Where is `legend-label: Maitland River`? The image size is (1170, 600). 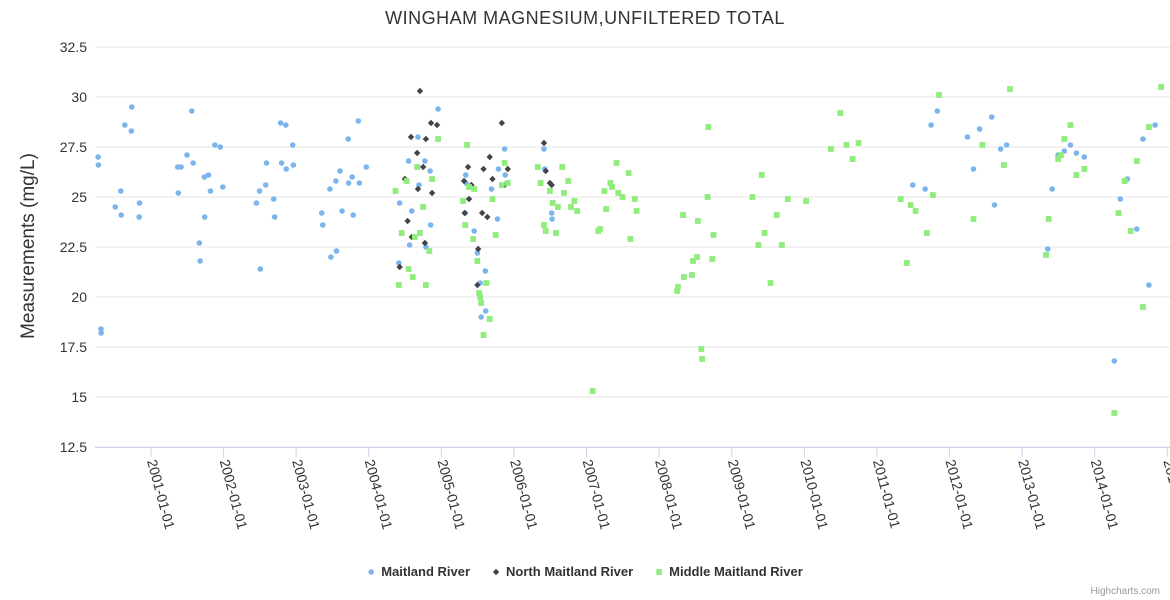
legend-label: Maitland River is located at coordinates (425, 571).